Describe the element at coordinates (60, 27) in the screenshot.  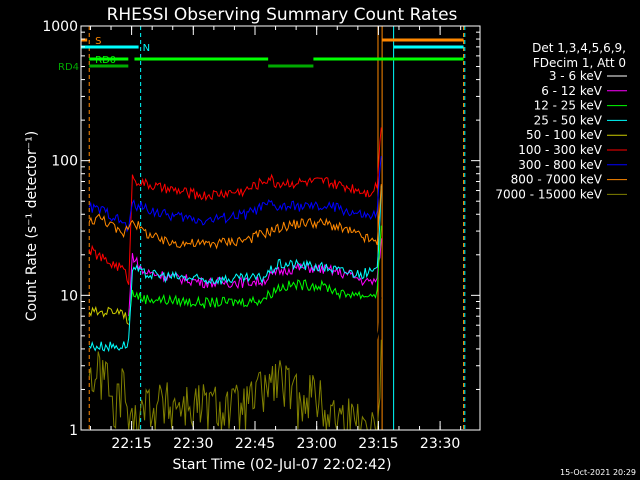
I see `y-tick-label: 1000` at that location.